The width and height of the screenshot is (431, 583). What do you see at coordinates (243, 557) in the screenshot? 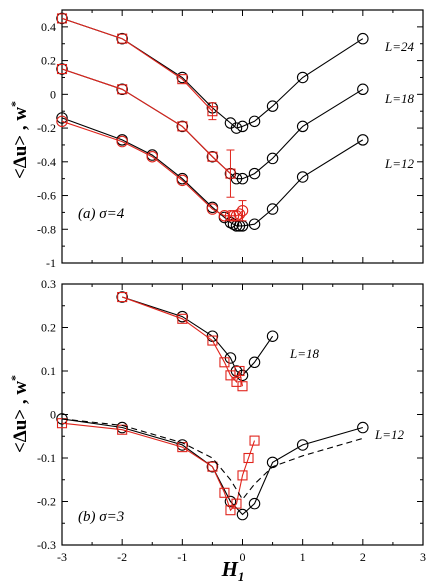
I see `x-tick-label: 0` at bounding box center [243, 557].